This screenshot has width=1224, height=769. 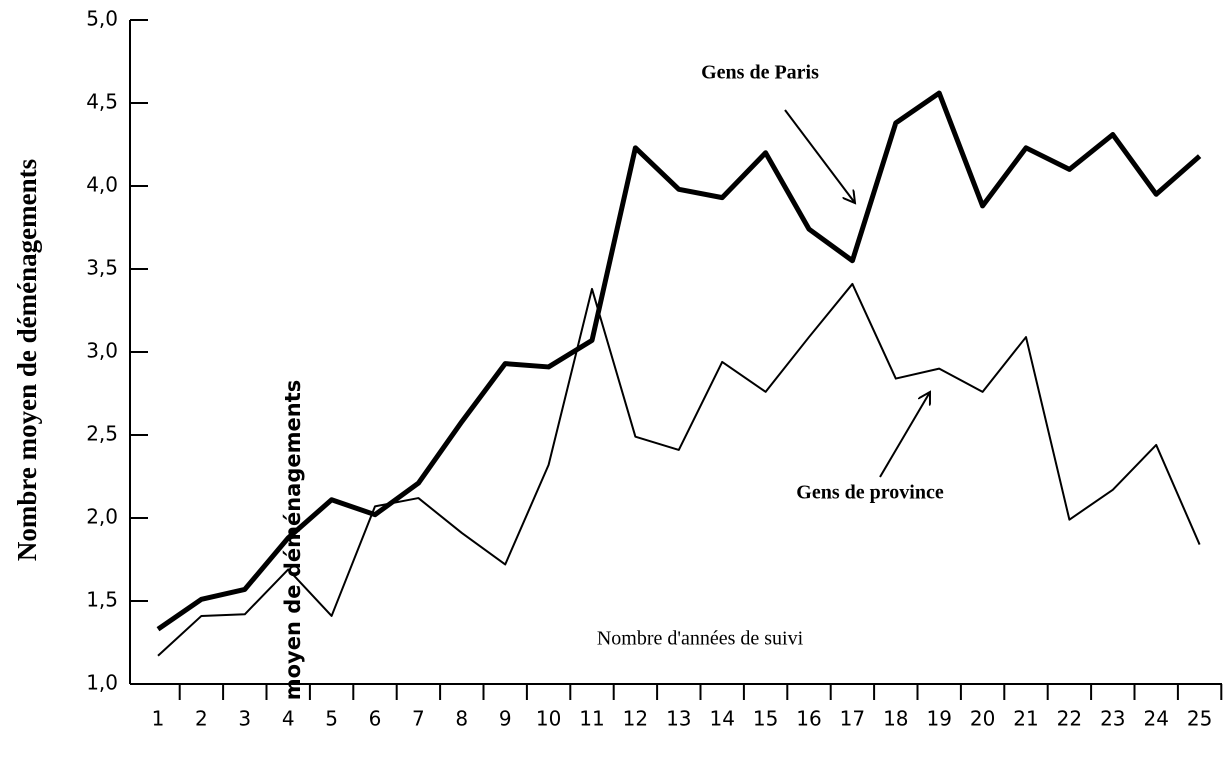 What do you see at coordinates (1199, 719) in the screenshot?
I see `x-tick-label: 25` at bounding box center [1199, 719].